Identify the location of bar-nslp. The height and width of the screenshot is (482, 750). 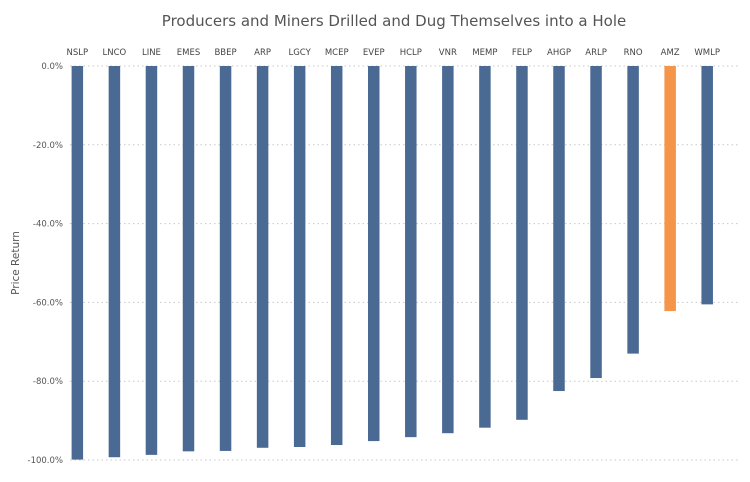
(77, 263).